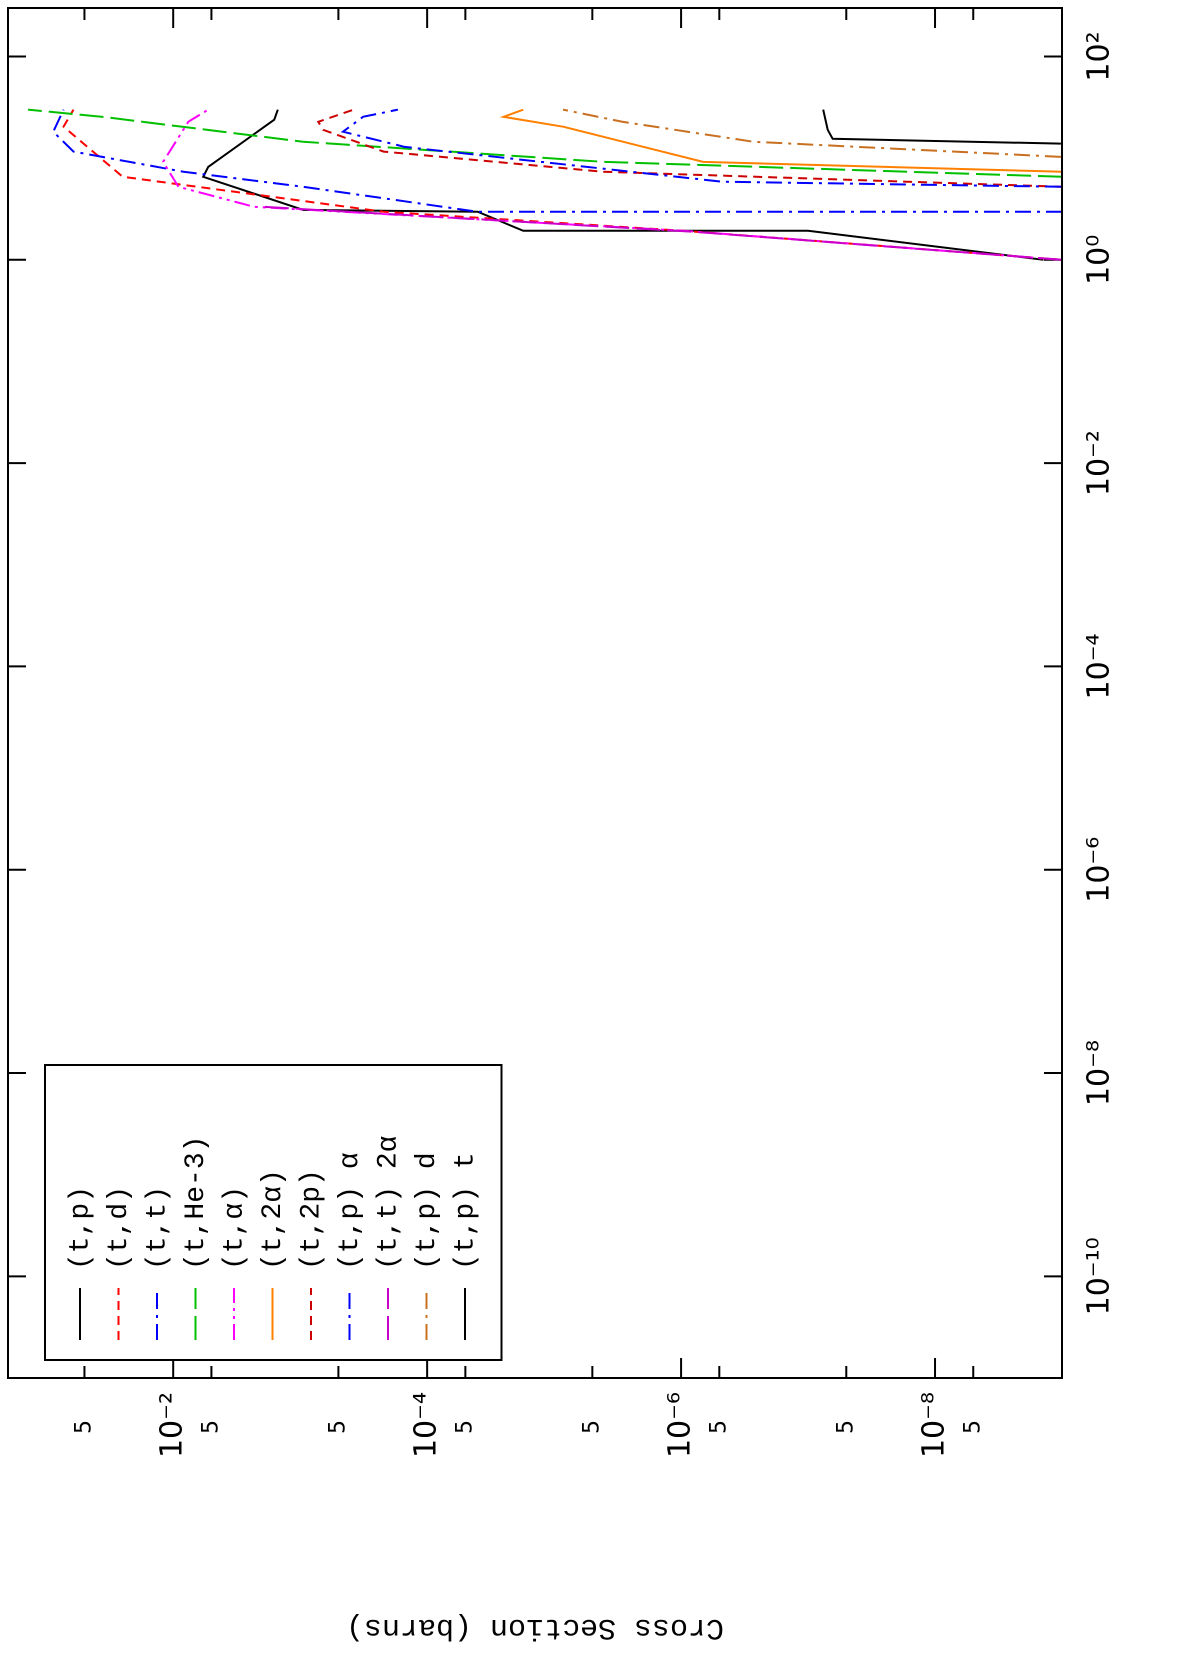  I want to click on legend-label: (t,2p), so click(311, 1219).